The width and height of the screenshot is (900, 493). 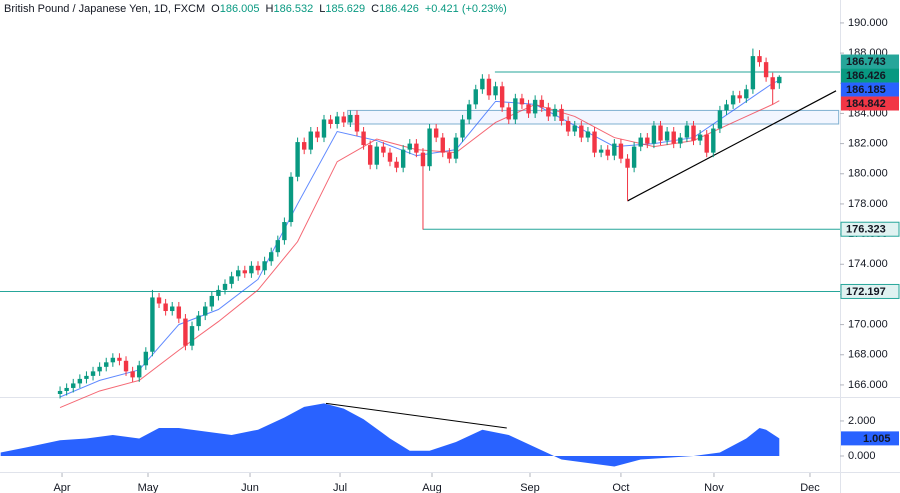 What do you see at coordinates (866, 292) in the screenshot?
I see `price-label: 172.197` at bounding box center [866, 292].